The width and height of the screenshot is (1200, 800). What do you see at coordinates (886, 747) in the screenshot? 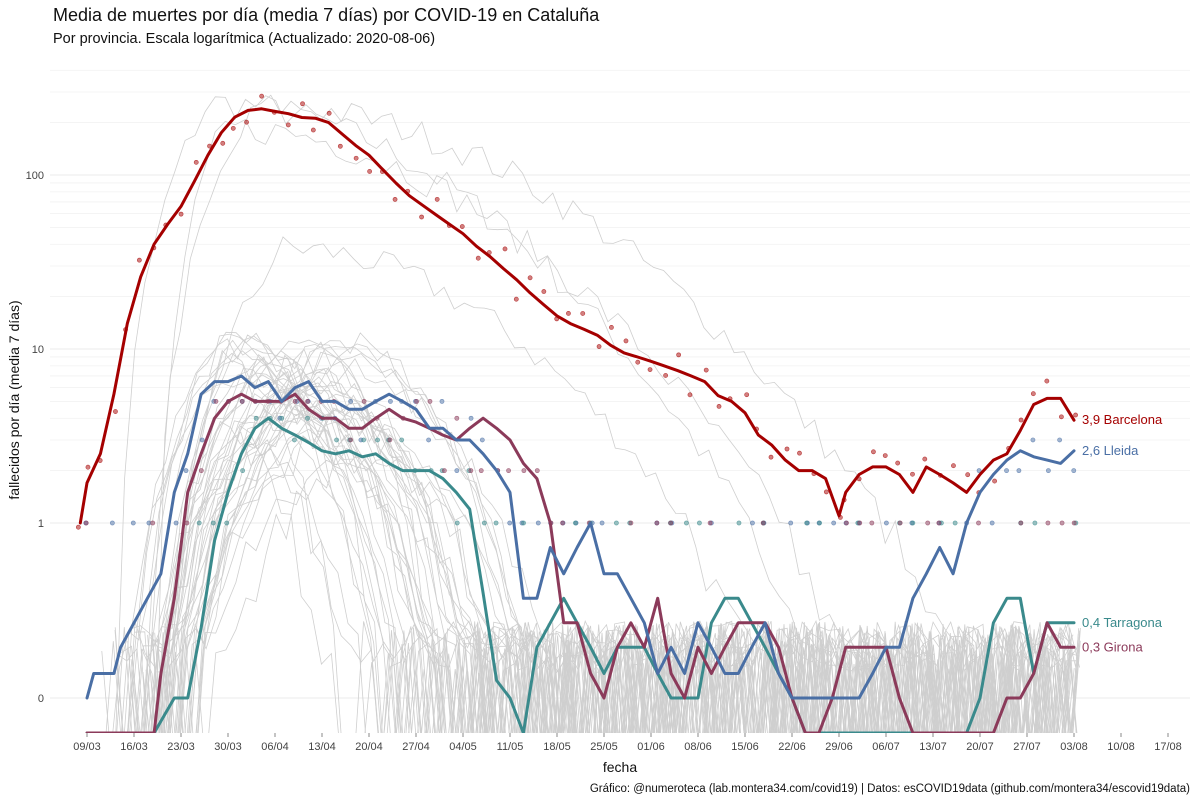
I see `x-tick-label: 06/07` at bounding box center [886, 747].